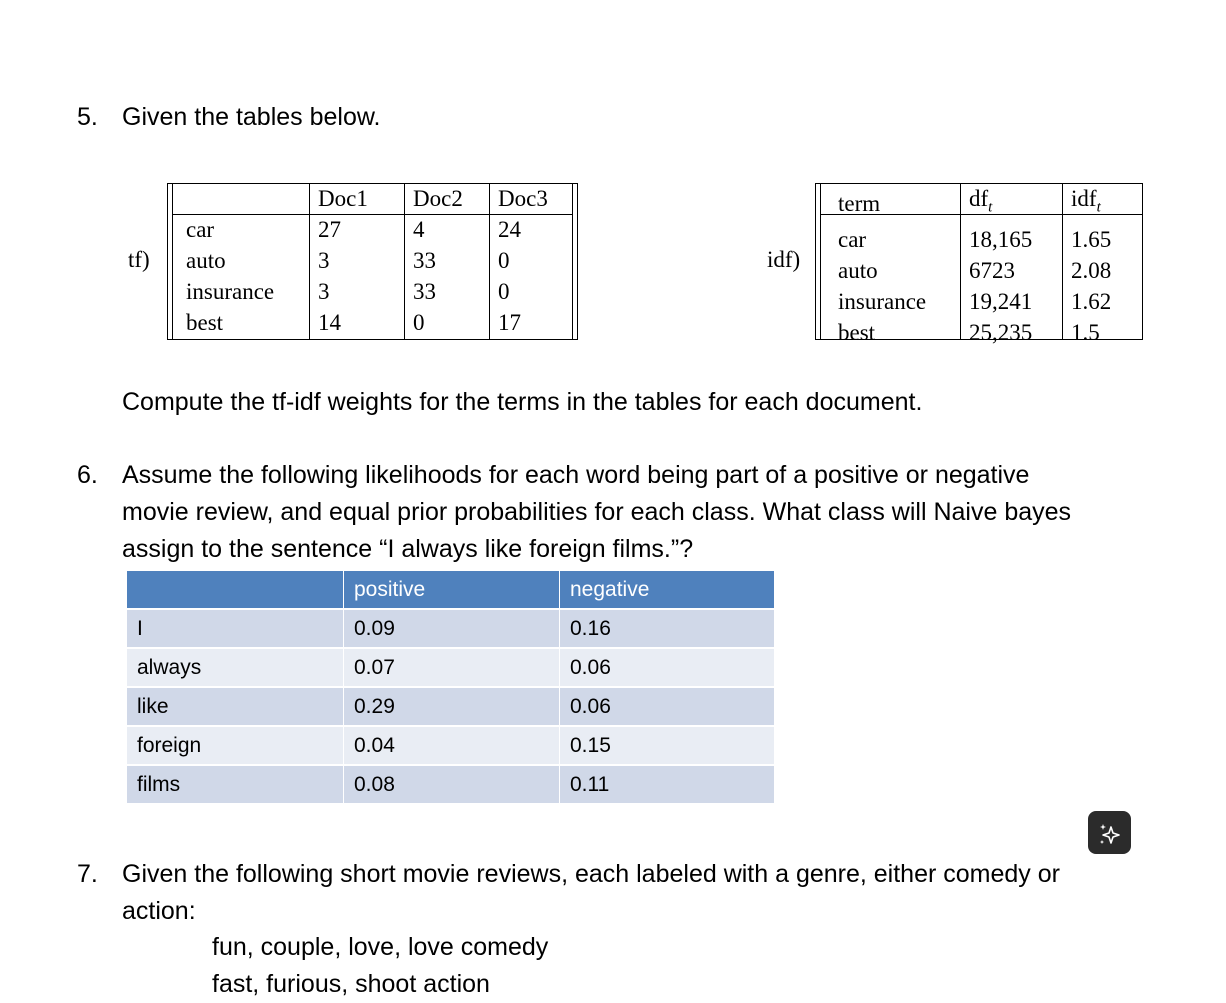  I want to click on tf-label: tf), so click(139, 259).